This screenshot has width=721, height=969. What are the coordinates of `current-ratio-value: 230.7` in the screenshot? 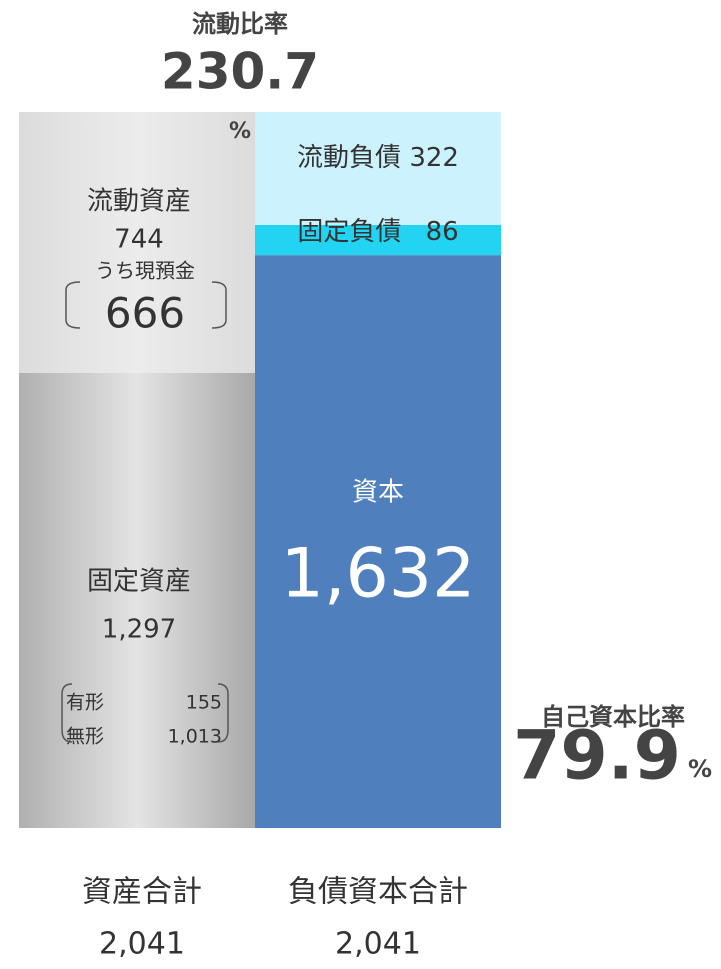 It's located at (240, 72).